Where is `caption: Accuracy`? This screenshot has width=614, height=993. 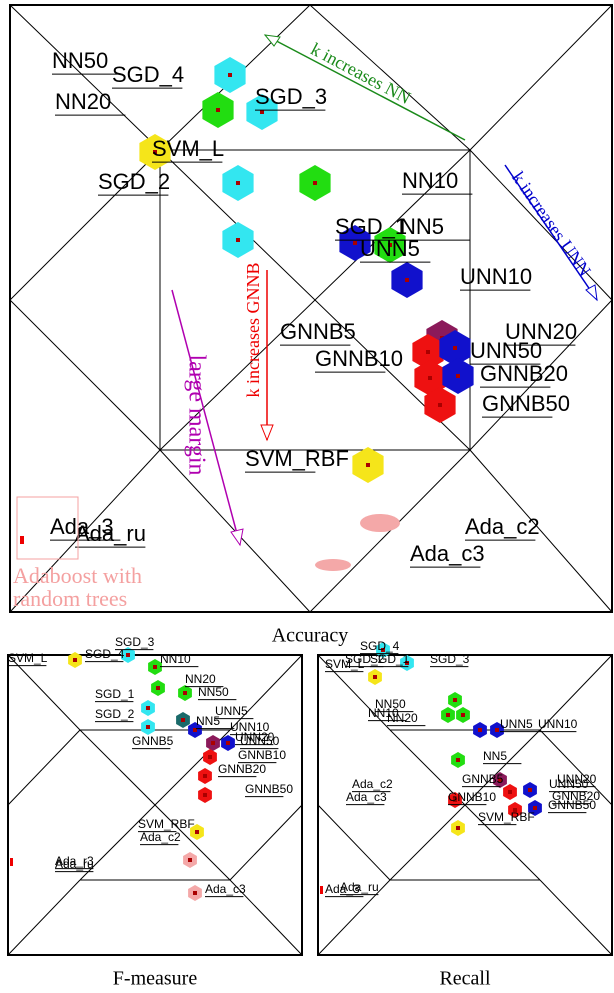
caption: Accuracy is located at coordinates (310, 636).